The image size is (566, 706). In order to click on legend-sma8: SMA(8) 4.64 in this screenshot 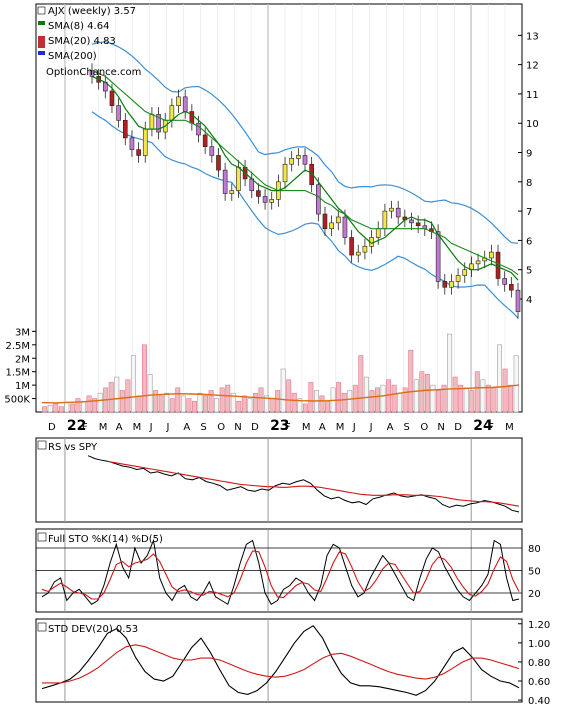, I will do `click(78, 26)`.